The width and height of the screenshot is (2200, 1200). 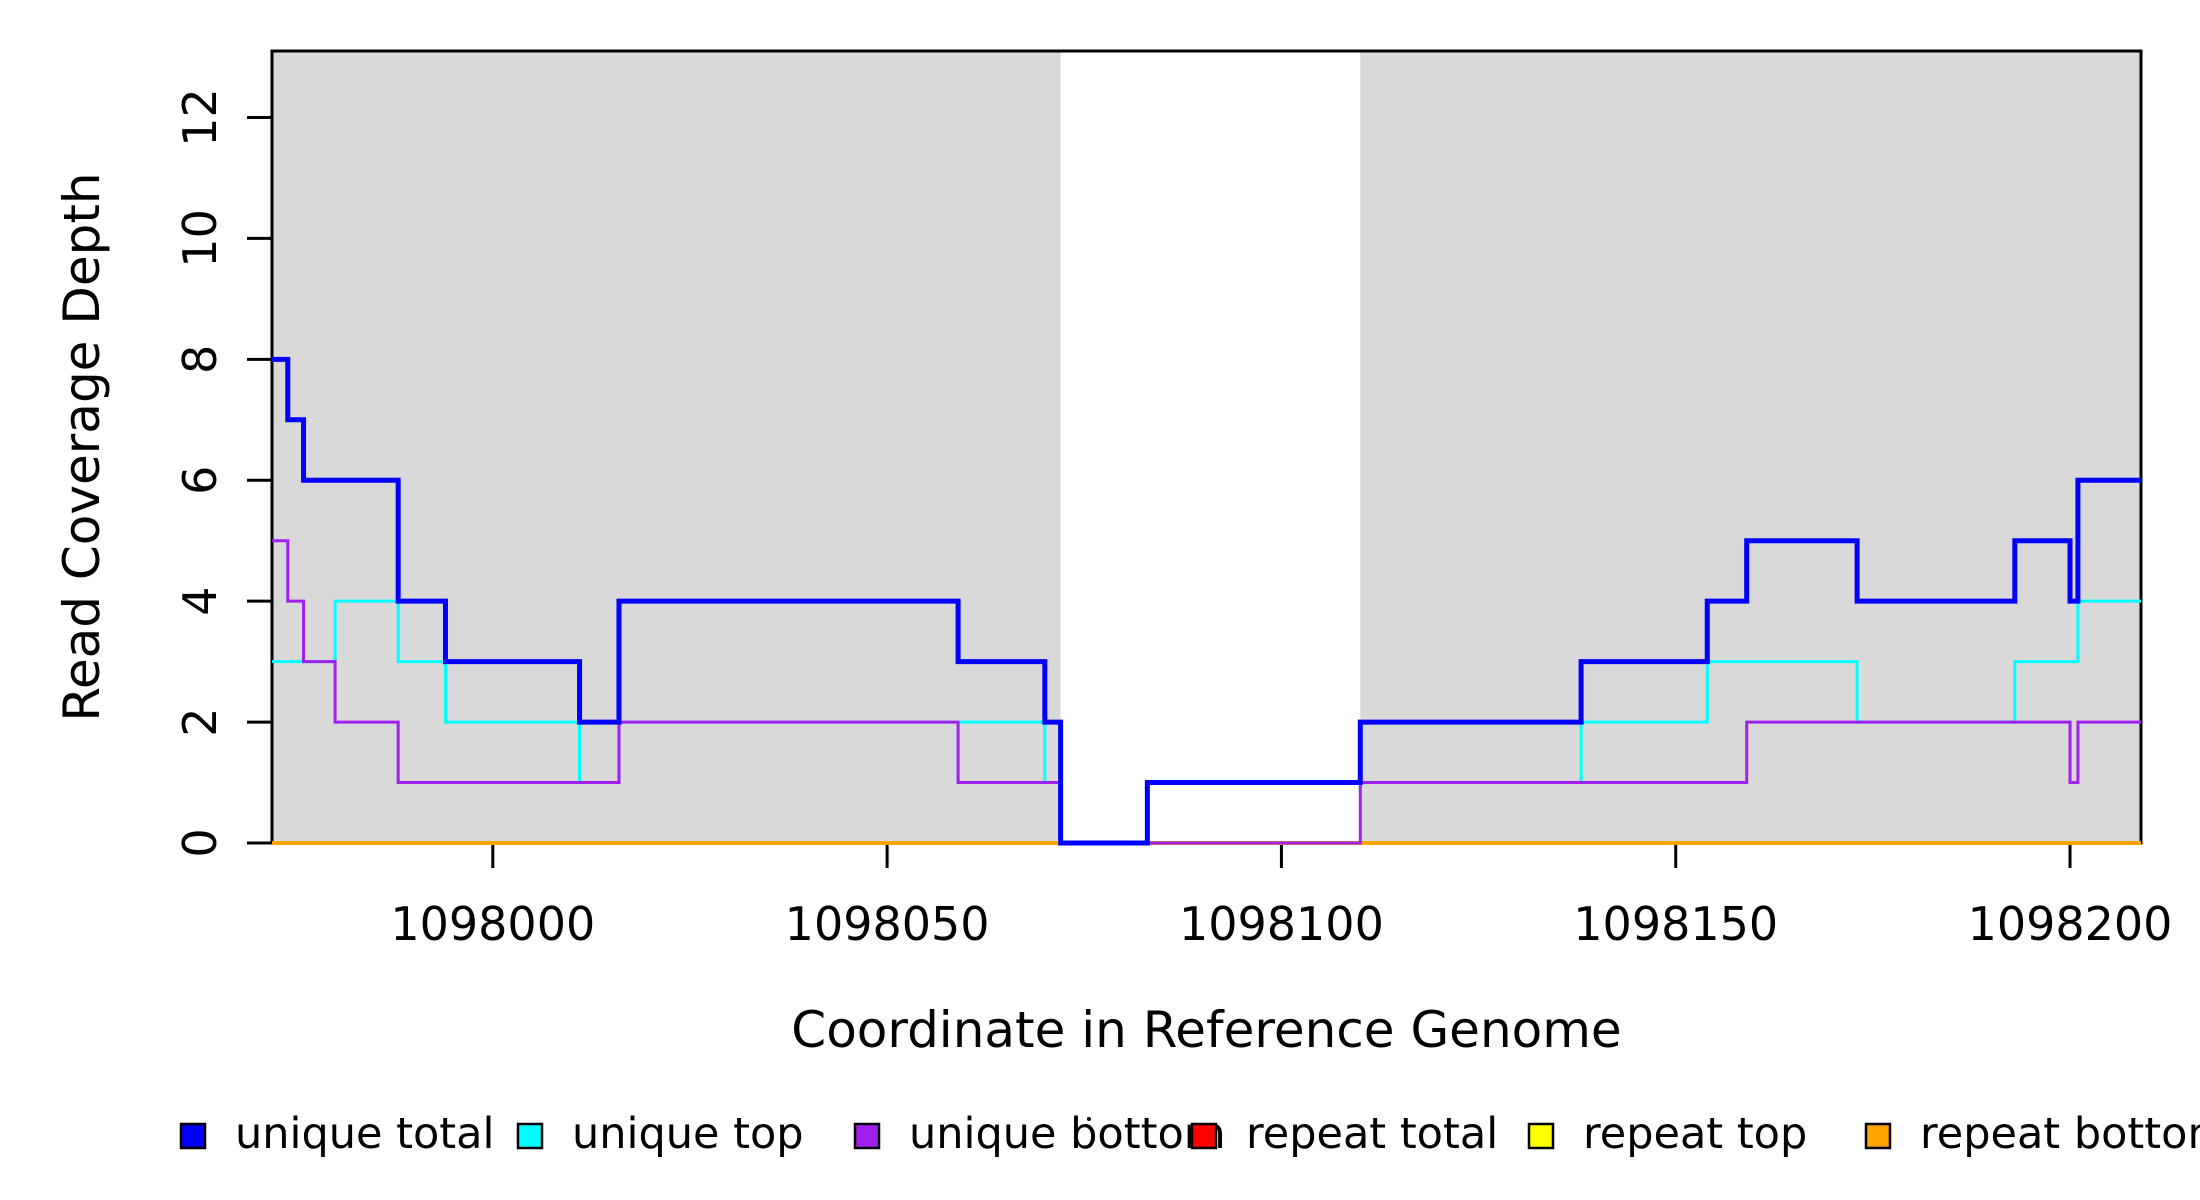 I want to click on y-axis-title: Read Coverage Depth, so click(x=82, y=446).